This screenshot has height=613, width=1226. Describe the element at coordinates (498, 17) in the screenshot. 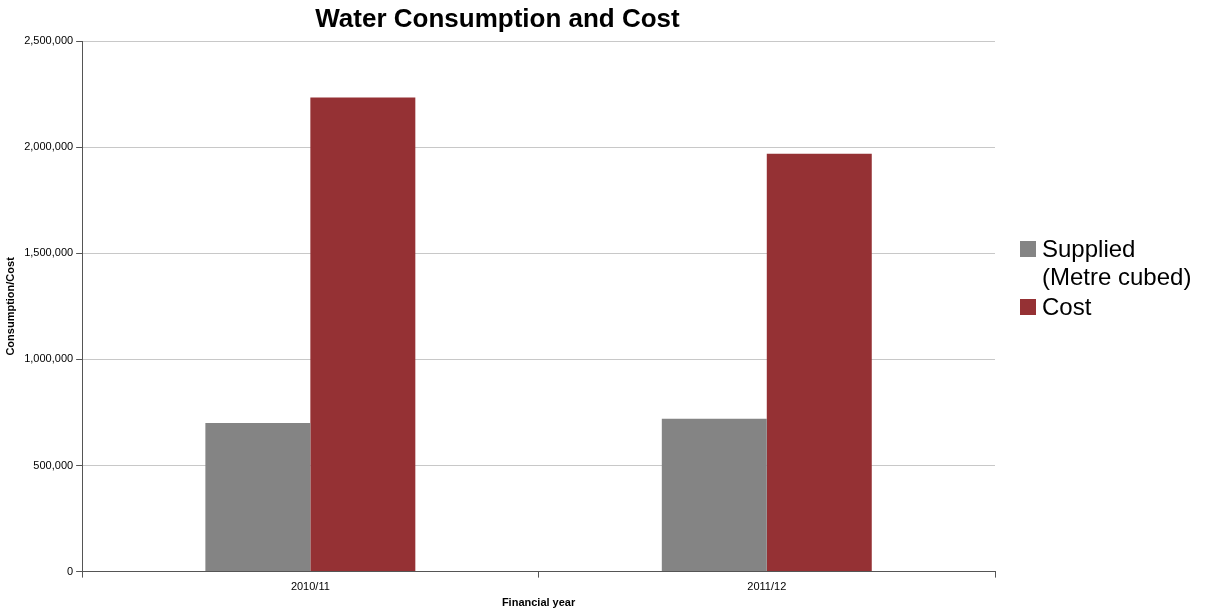

I see `chart-title: Water Consumption and Cost` at that location.